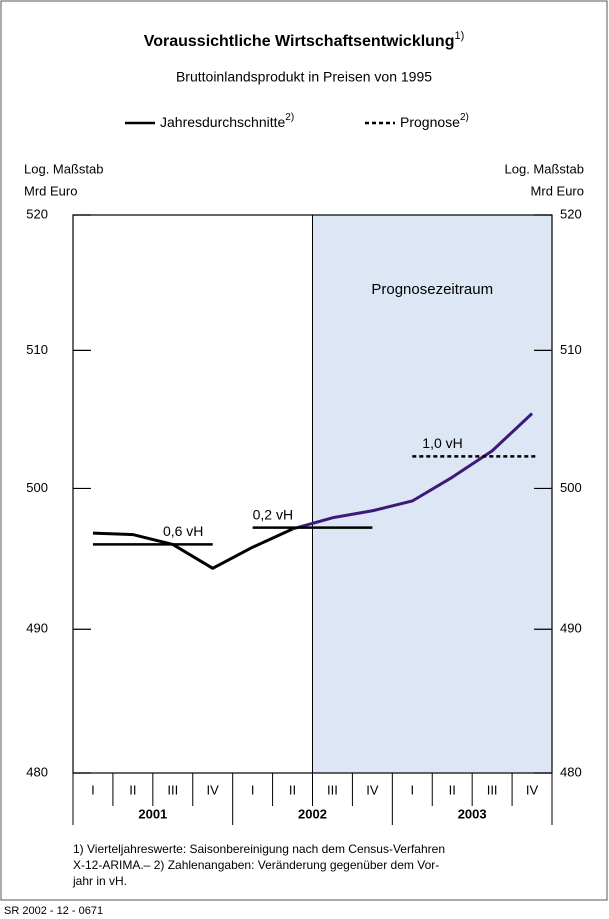 This screenshot has height=919, width=609. What do you see at coordinates (152, 813) in the screenshot?
I see `year-label: 2001` at bounding box center [152, 813].